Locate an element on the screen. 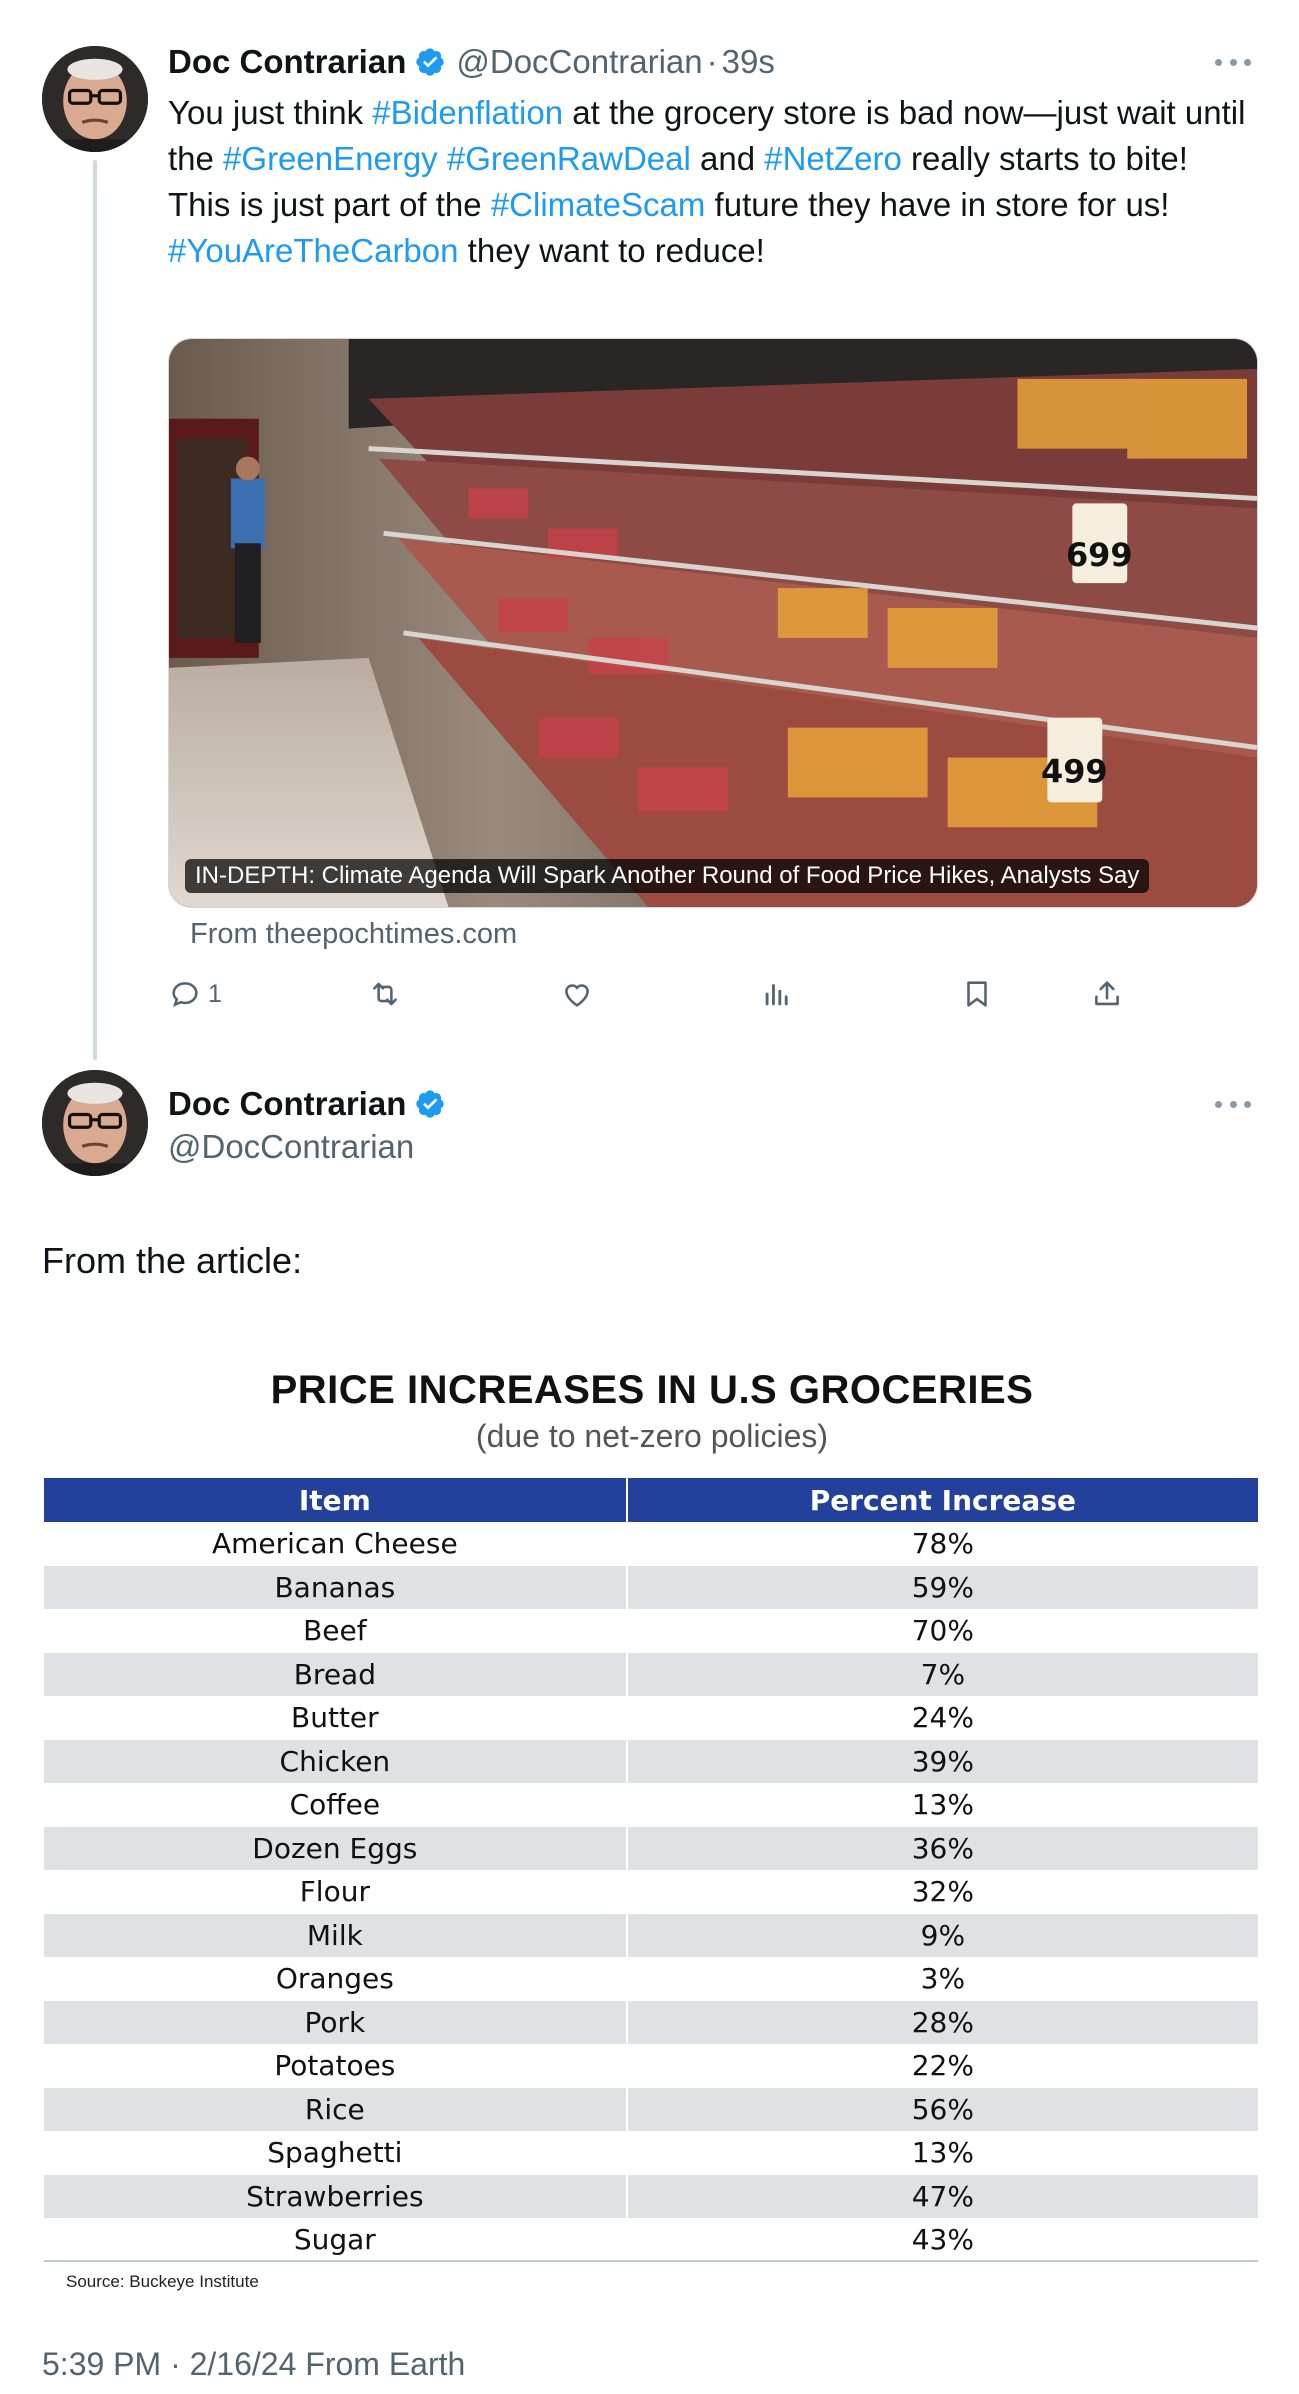 The height and width of the screenshot is (2394, 1299). item-cell: Potatoes is located at coordinates (336, 2066).